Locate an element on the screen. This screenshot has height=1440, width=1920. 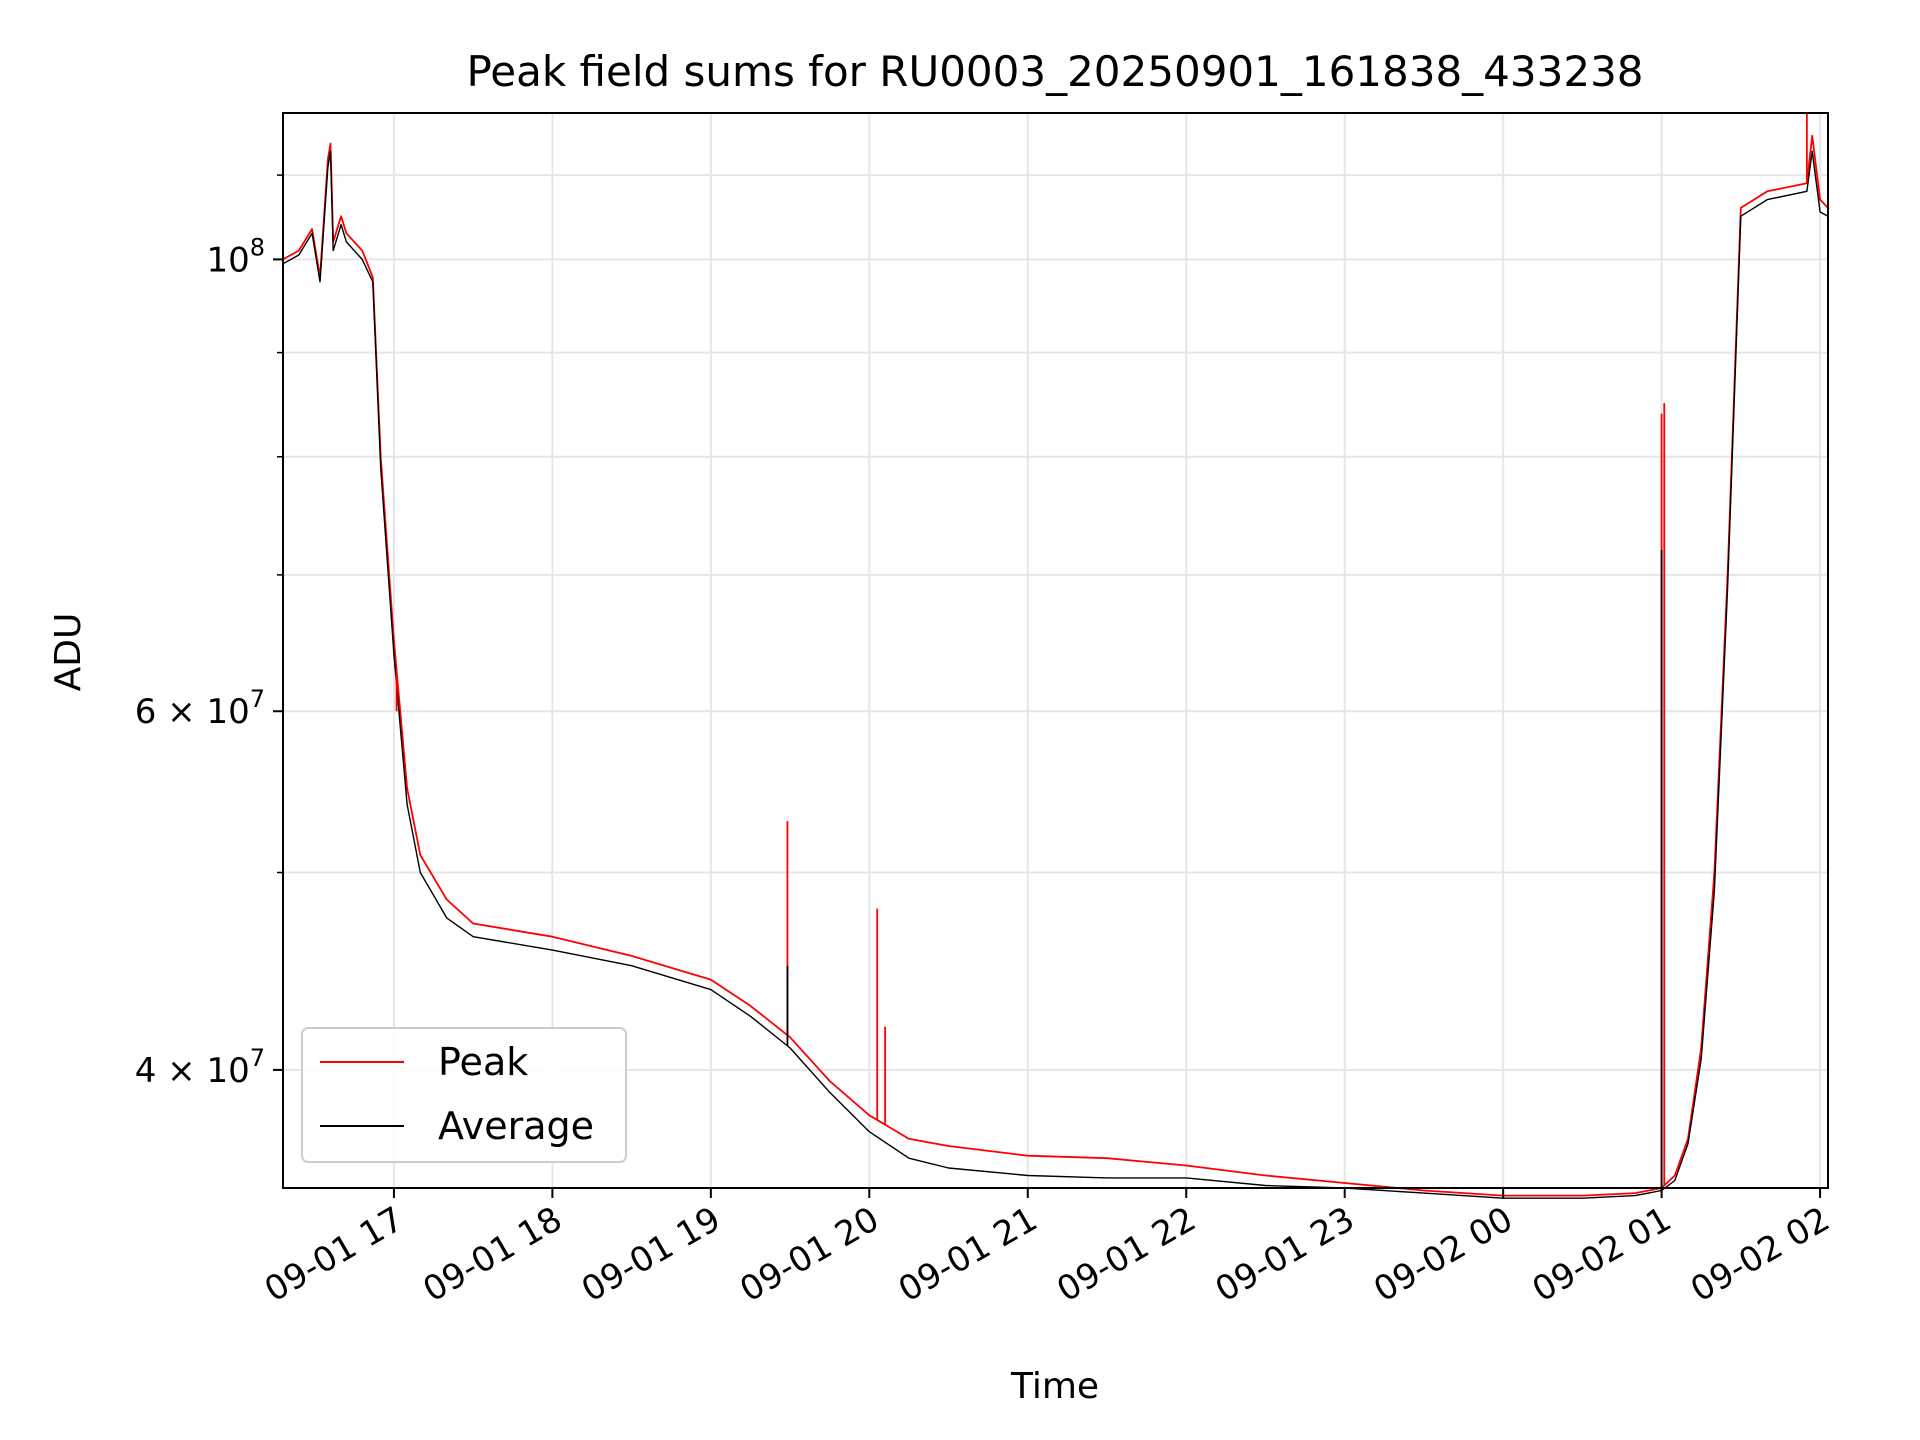
y-tick-label: 6 × 107 is located at coordinates (200, 708).